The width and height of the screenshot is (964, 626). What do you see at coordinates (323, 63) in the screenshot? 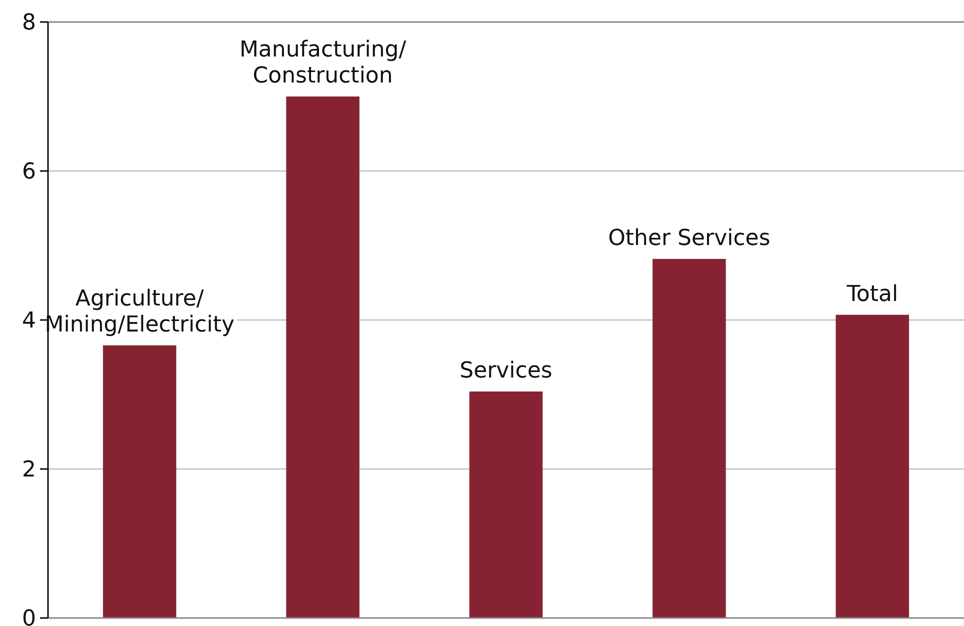
I see `x-tick-label: Manufacturing/ Construction` at bounding box center [323, 63].